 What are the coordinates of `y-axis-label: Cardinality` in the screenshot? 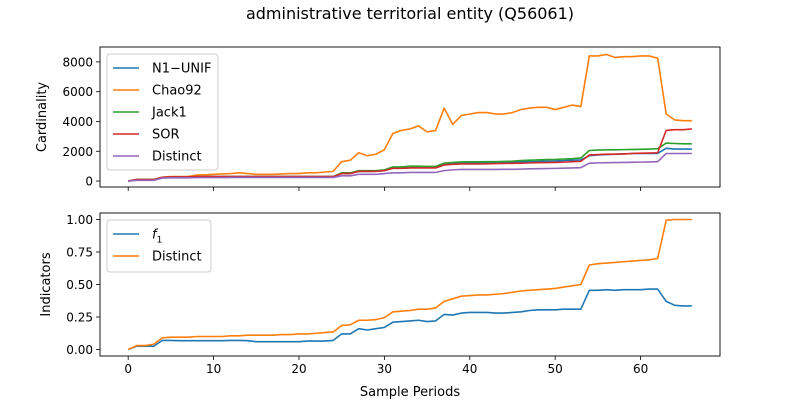 It's located at (42, 117).